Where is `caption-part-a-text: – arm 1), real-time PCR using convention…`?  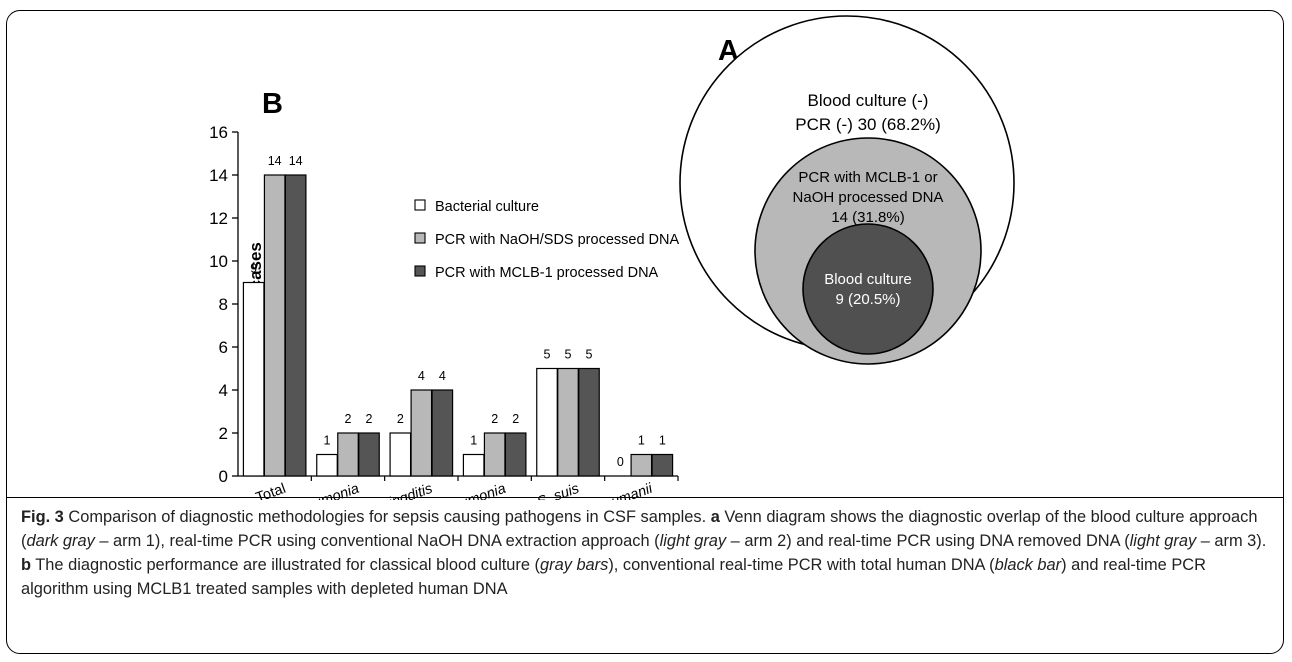 caption-part-a-text: – arm 1), real-time PCR using convention… is located at coordinates (377, 541).